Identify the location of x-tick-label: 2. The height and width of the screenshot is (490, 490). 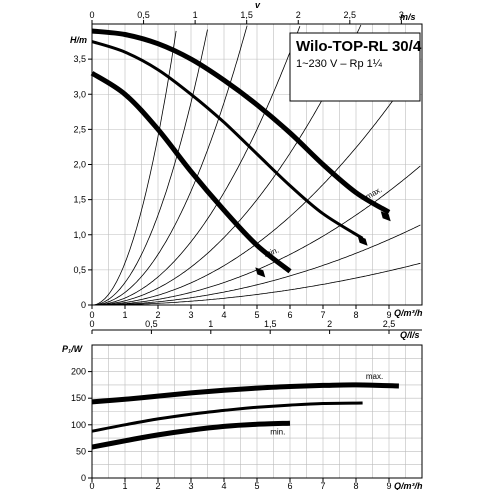
(157, 315).